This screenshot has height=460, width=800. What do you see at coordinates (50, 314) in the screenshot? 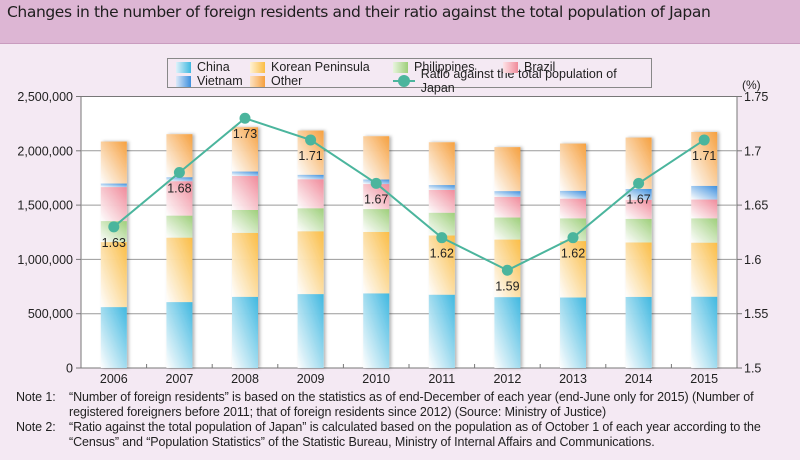
I see `left-tick-label: 500,000` at bounding box center [50, 314].